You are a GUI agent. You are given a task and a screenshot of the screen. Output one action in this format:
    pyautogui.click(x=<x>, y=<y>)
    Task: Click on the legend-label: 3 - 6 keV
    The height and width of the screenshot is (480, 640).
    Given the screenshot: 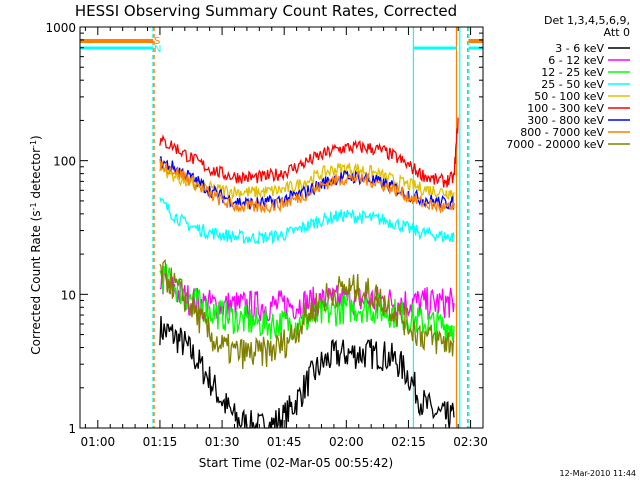 What is the action you would take?
    pyautogui.click(x=579, y=48)
    